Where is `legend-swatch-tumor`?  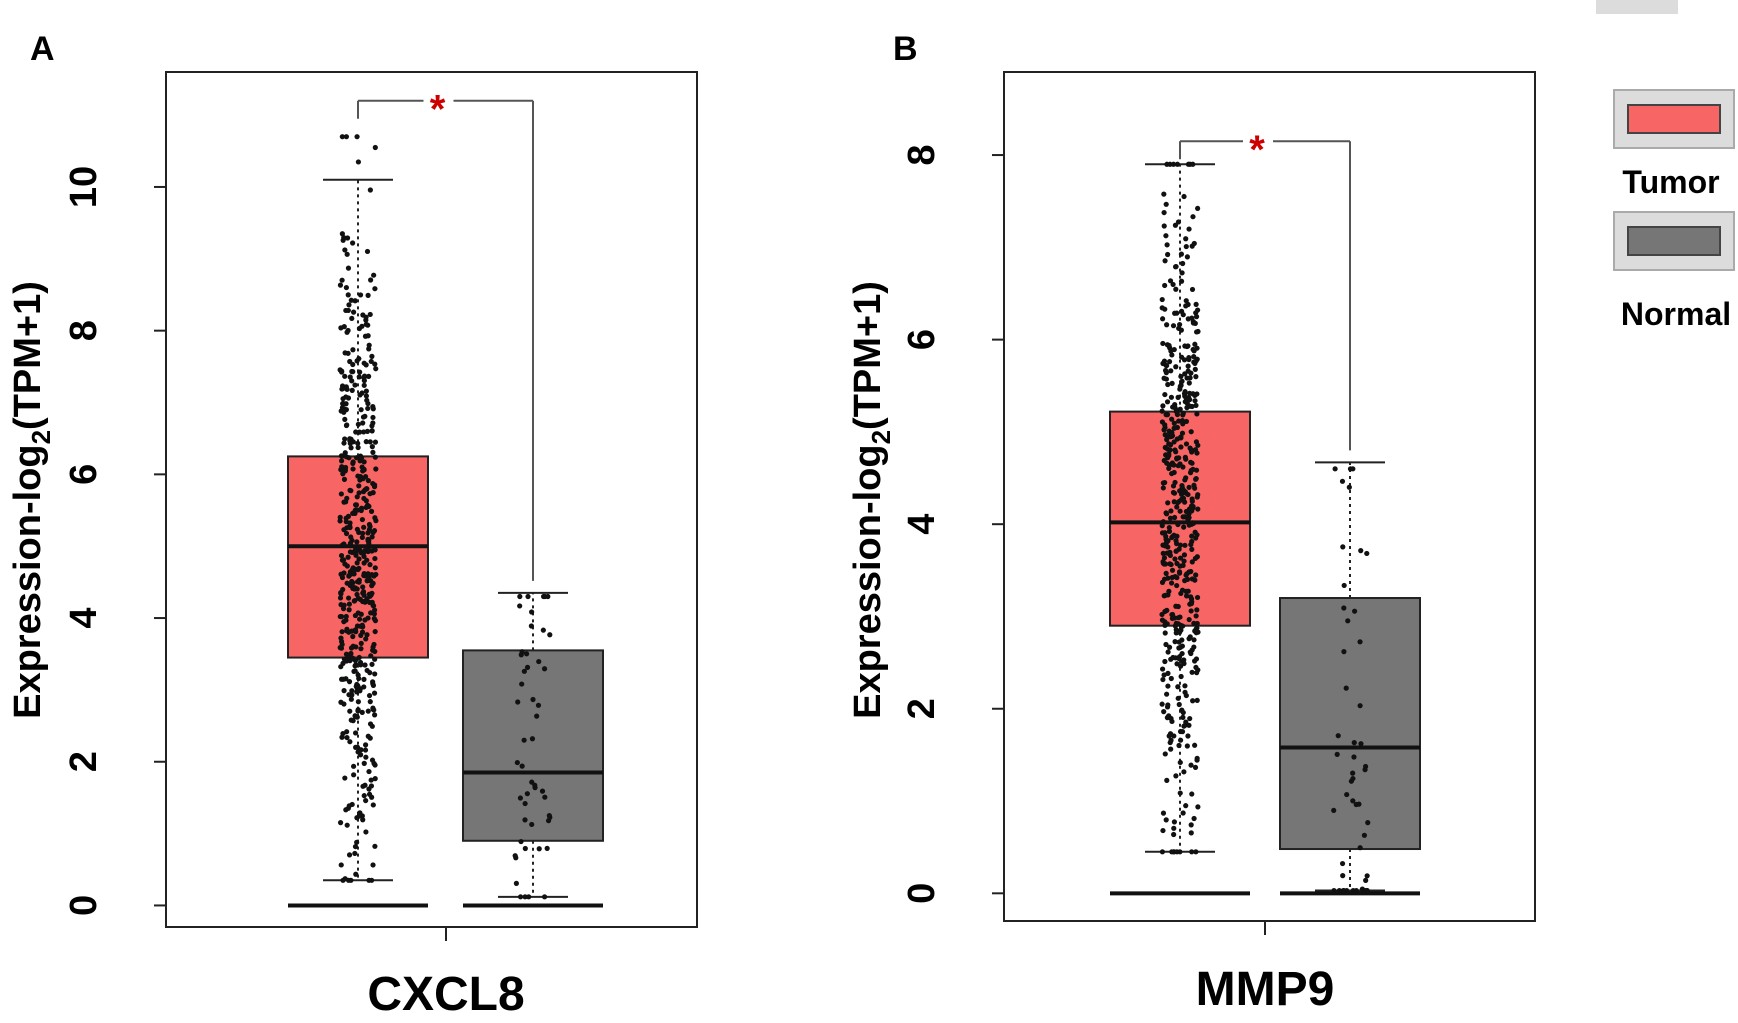 legend-swatch-tumor is located at coordinates (1674, 119).